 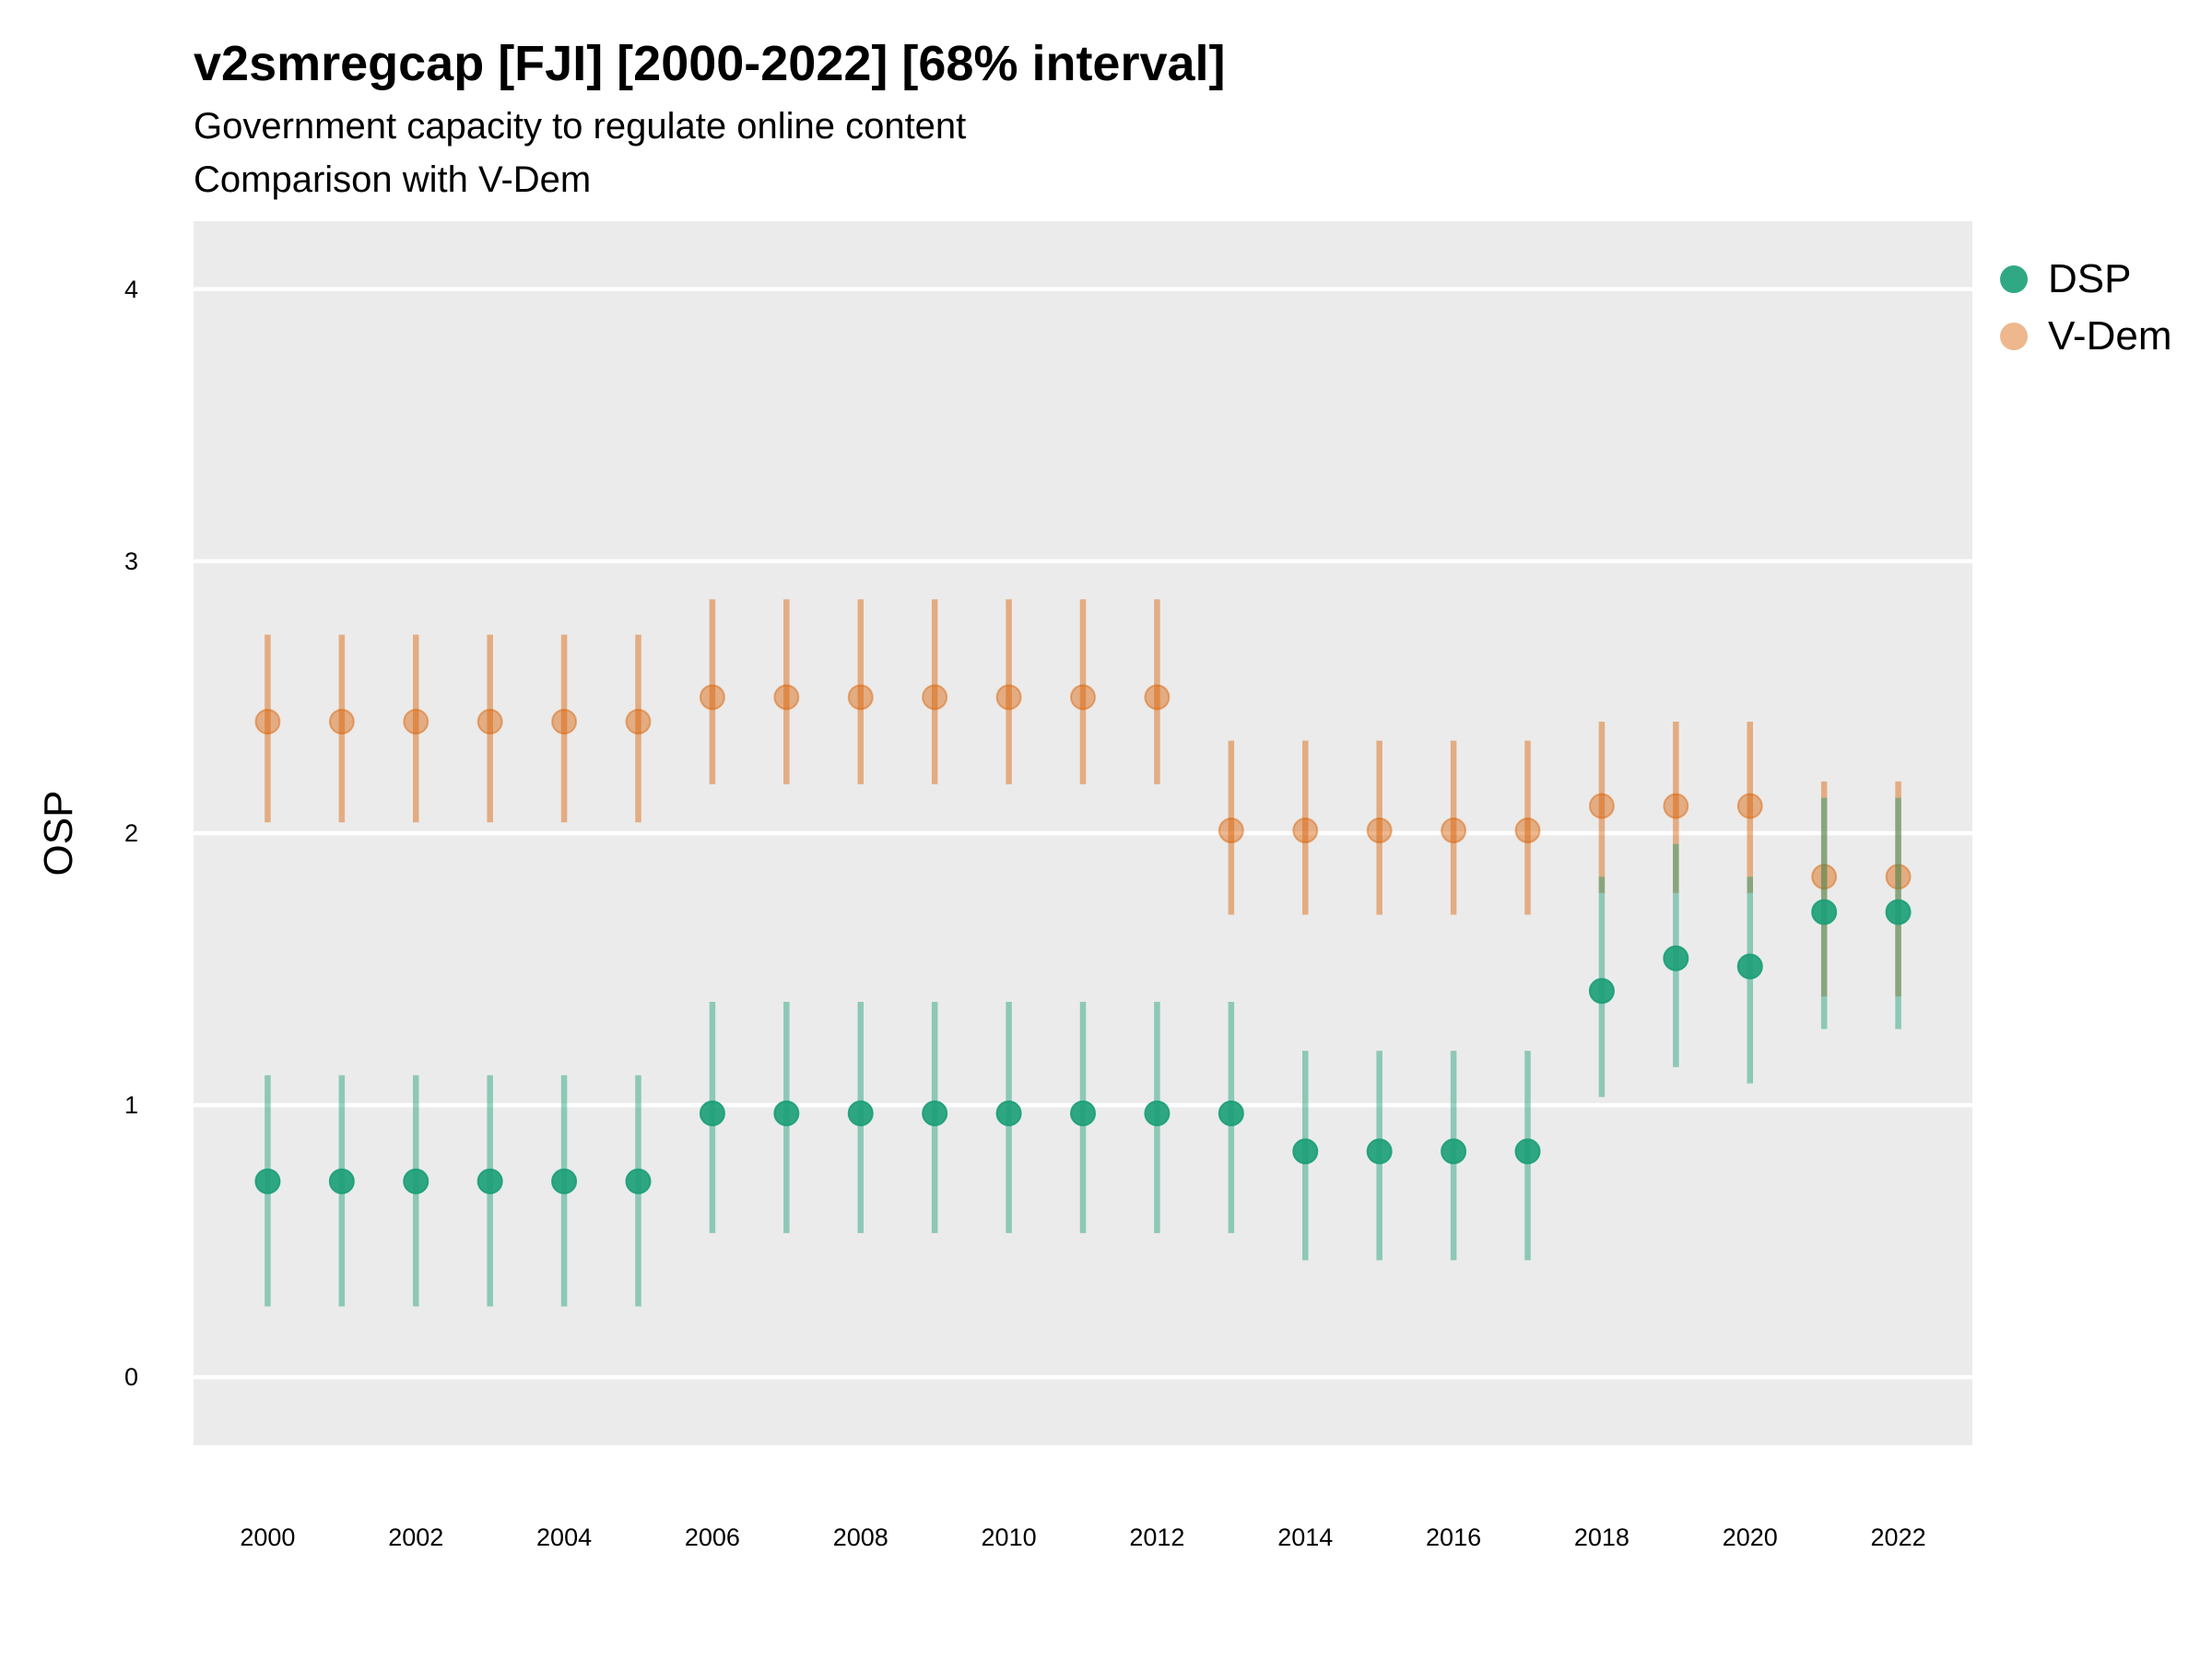 What do you see at coordinates (638, 722) in the screenshot?
I see `vdem-point-2005` at bounding box center [638, 722].